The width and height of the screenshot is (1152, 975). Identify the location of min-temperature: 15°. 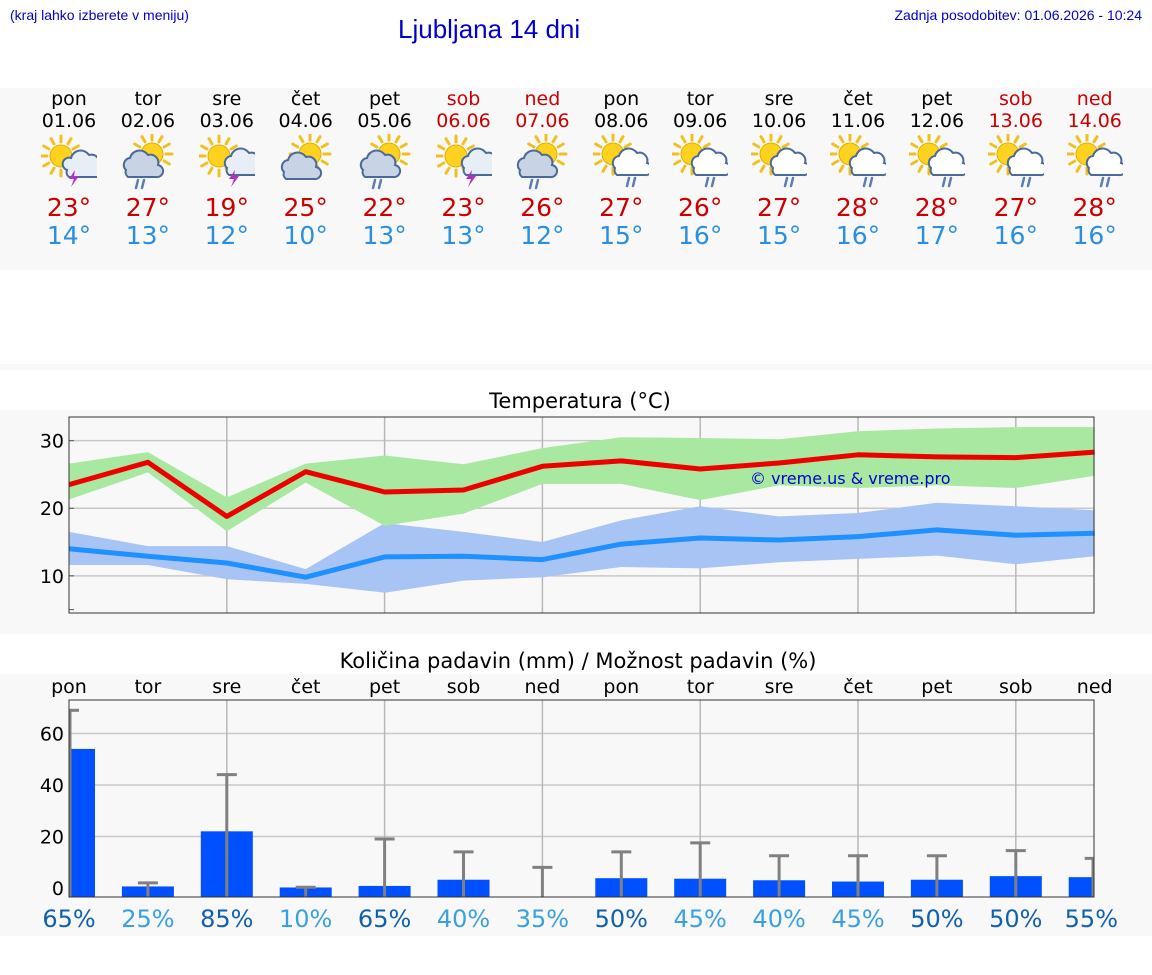
(621, 235).